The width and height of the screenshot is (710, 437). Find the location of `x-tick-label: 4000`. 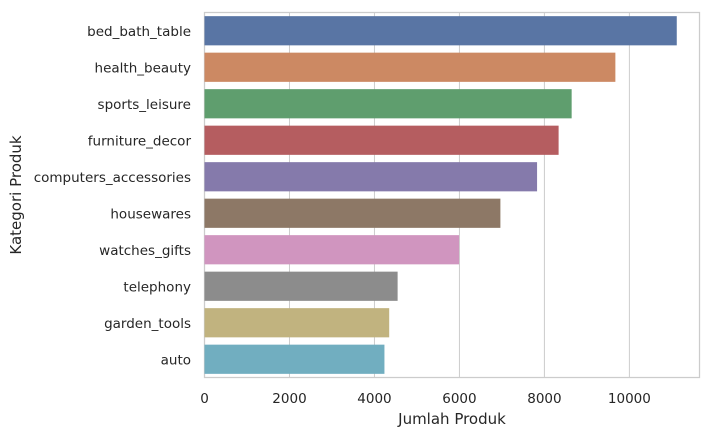

x-tick-label: 4000 is located at coordinates (374, 399).